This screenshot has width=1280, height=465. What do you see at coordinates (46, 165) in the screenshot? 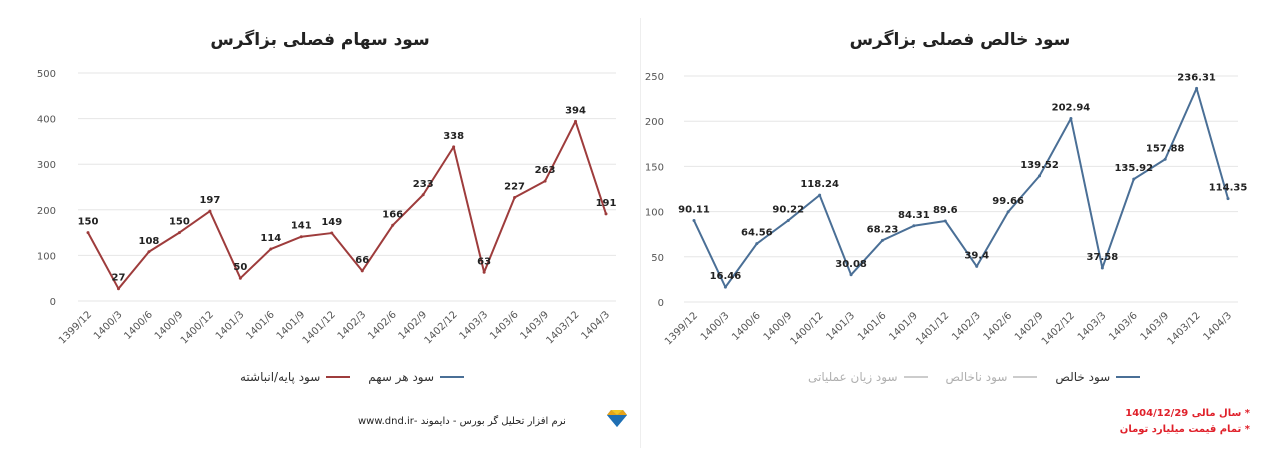
I see `y-tick-label: 300` at bounding box center [46, 165].